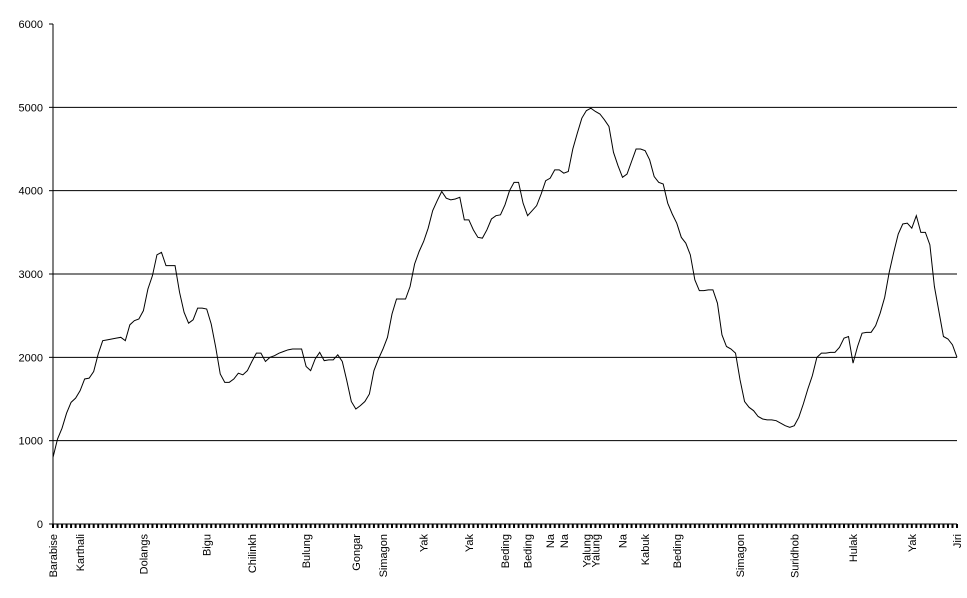 The image size is (967, 598). I want to click on y-tick-label: 4000, so click(31, 192).